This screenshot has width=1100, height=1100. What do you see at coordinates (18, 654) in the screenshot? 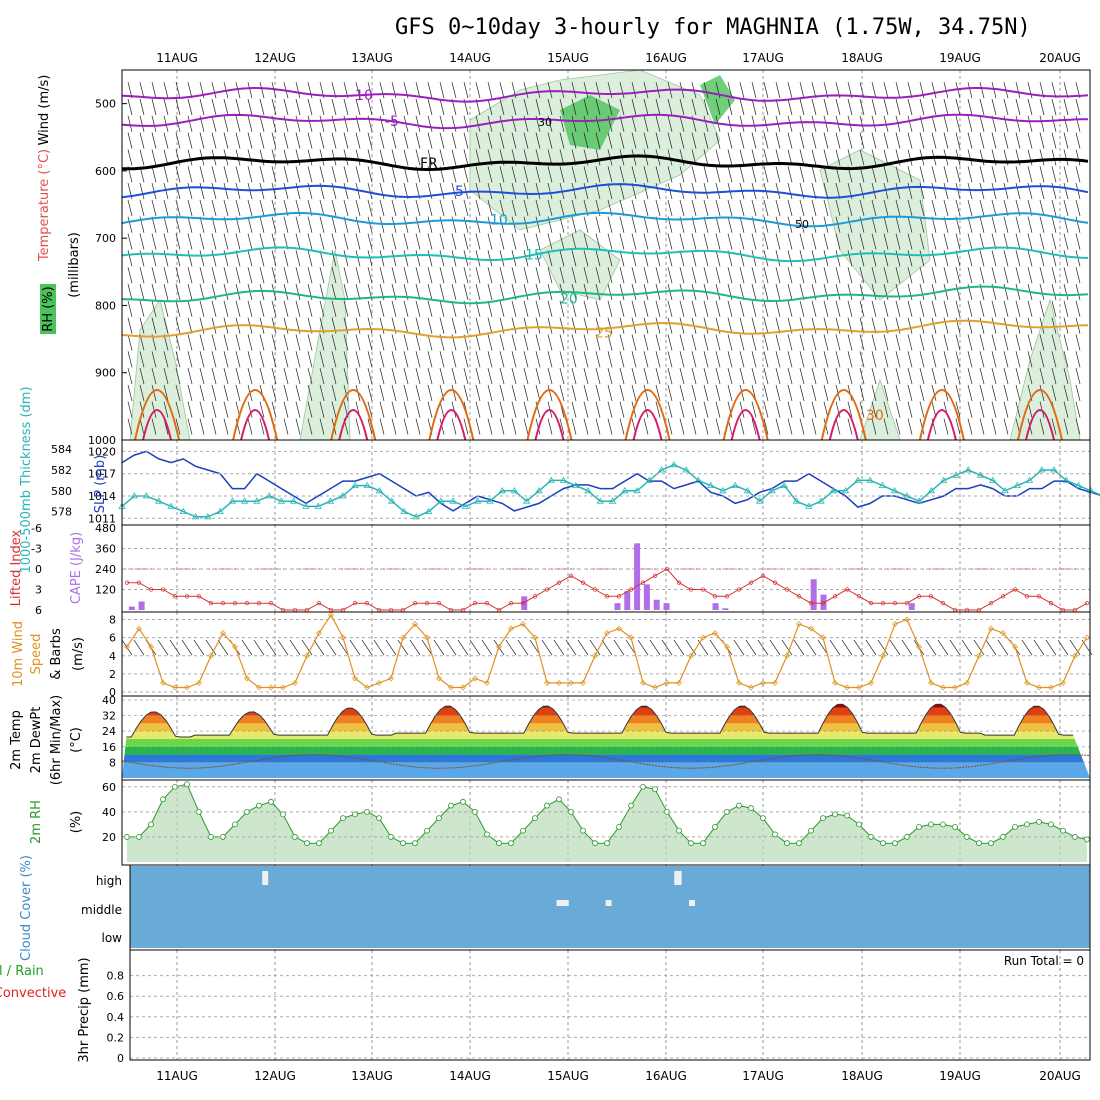
I see `wind-ylabel-1: 10m Wind` at bounding box center [18, 654].